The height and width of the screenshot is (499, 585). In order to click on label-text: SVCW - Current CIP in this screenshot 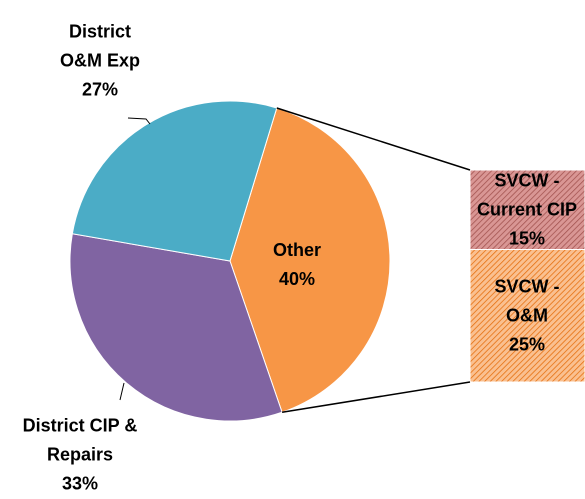, I will do `click(527, 195)`.